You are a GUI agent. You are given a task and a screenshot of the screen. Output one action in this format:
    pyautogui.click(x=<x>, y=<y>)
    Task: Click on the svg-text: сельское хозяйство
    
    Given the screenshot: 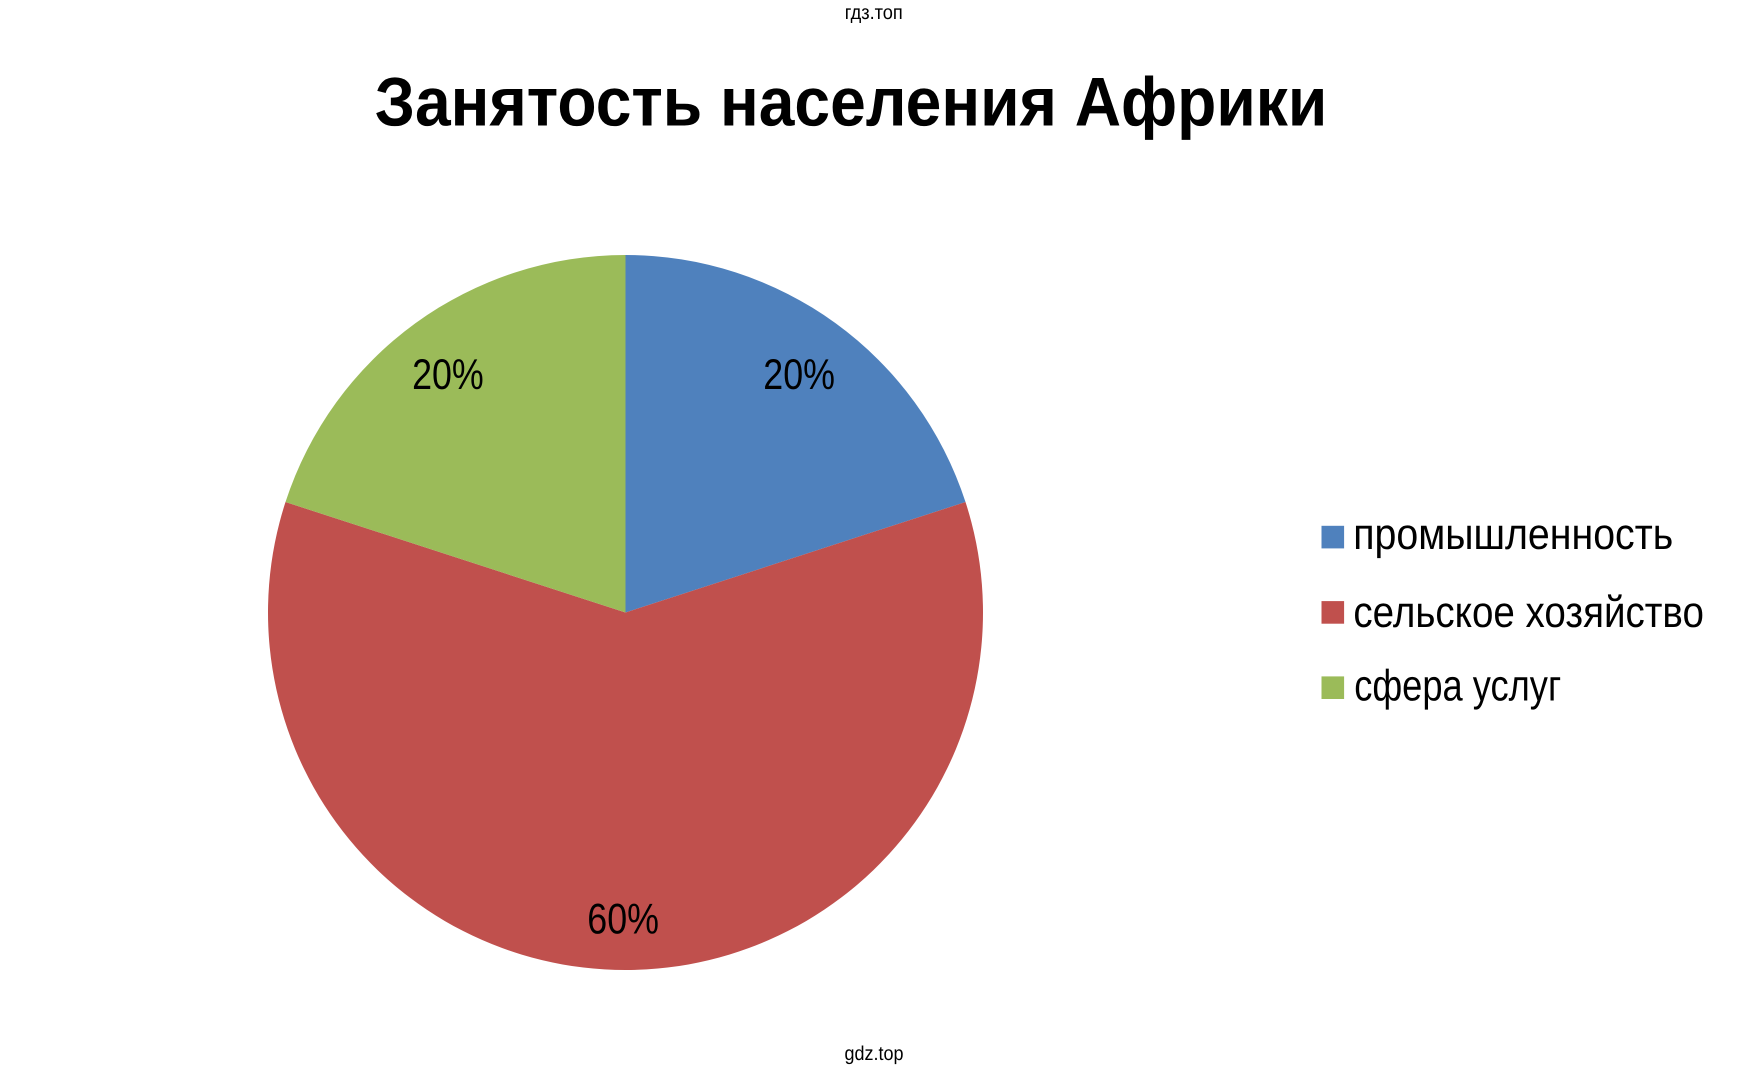 What is the action you would take?
    pyautogui.click(x=1528, y=612)
    